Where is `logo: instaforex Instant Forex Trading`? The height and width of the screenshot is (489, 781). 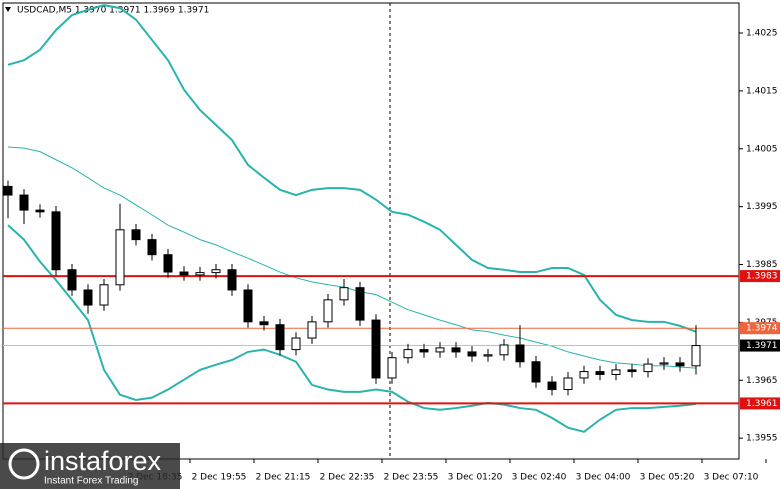 logo: instaforex Instant Forex Trading is located at coordinates (90, 466).